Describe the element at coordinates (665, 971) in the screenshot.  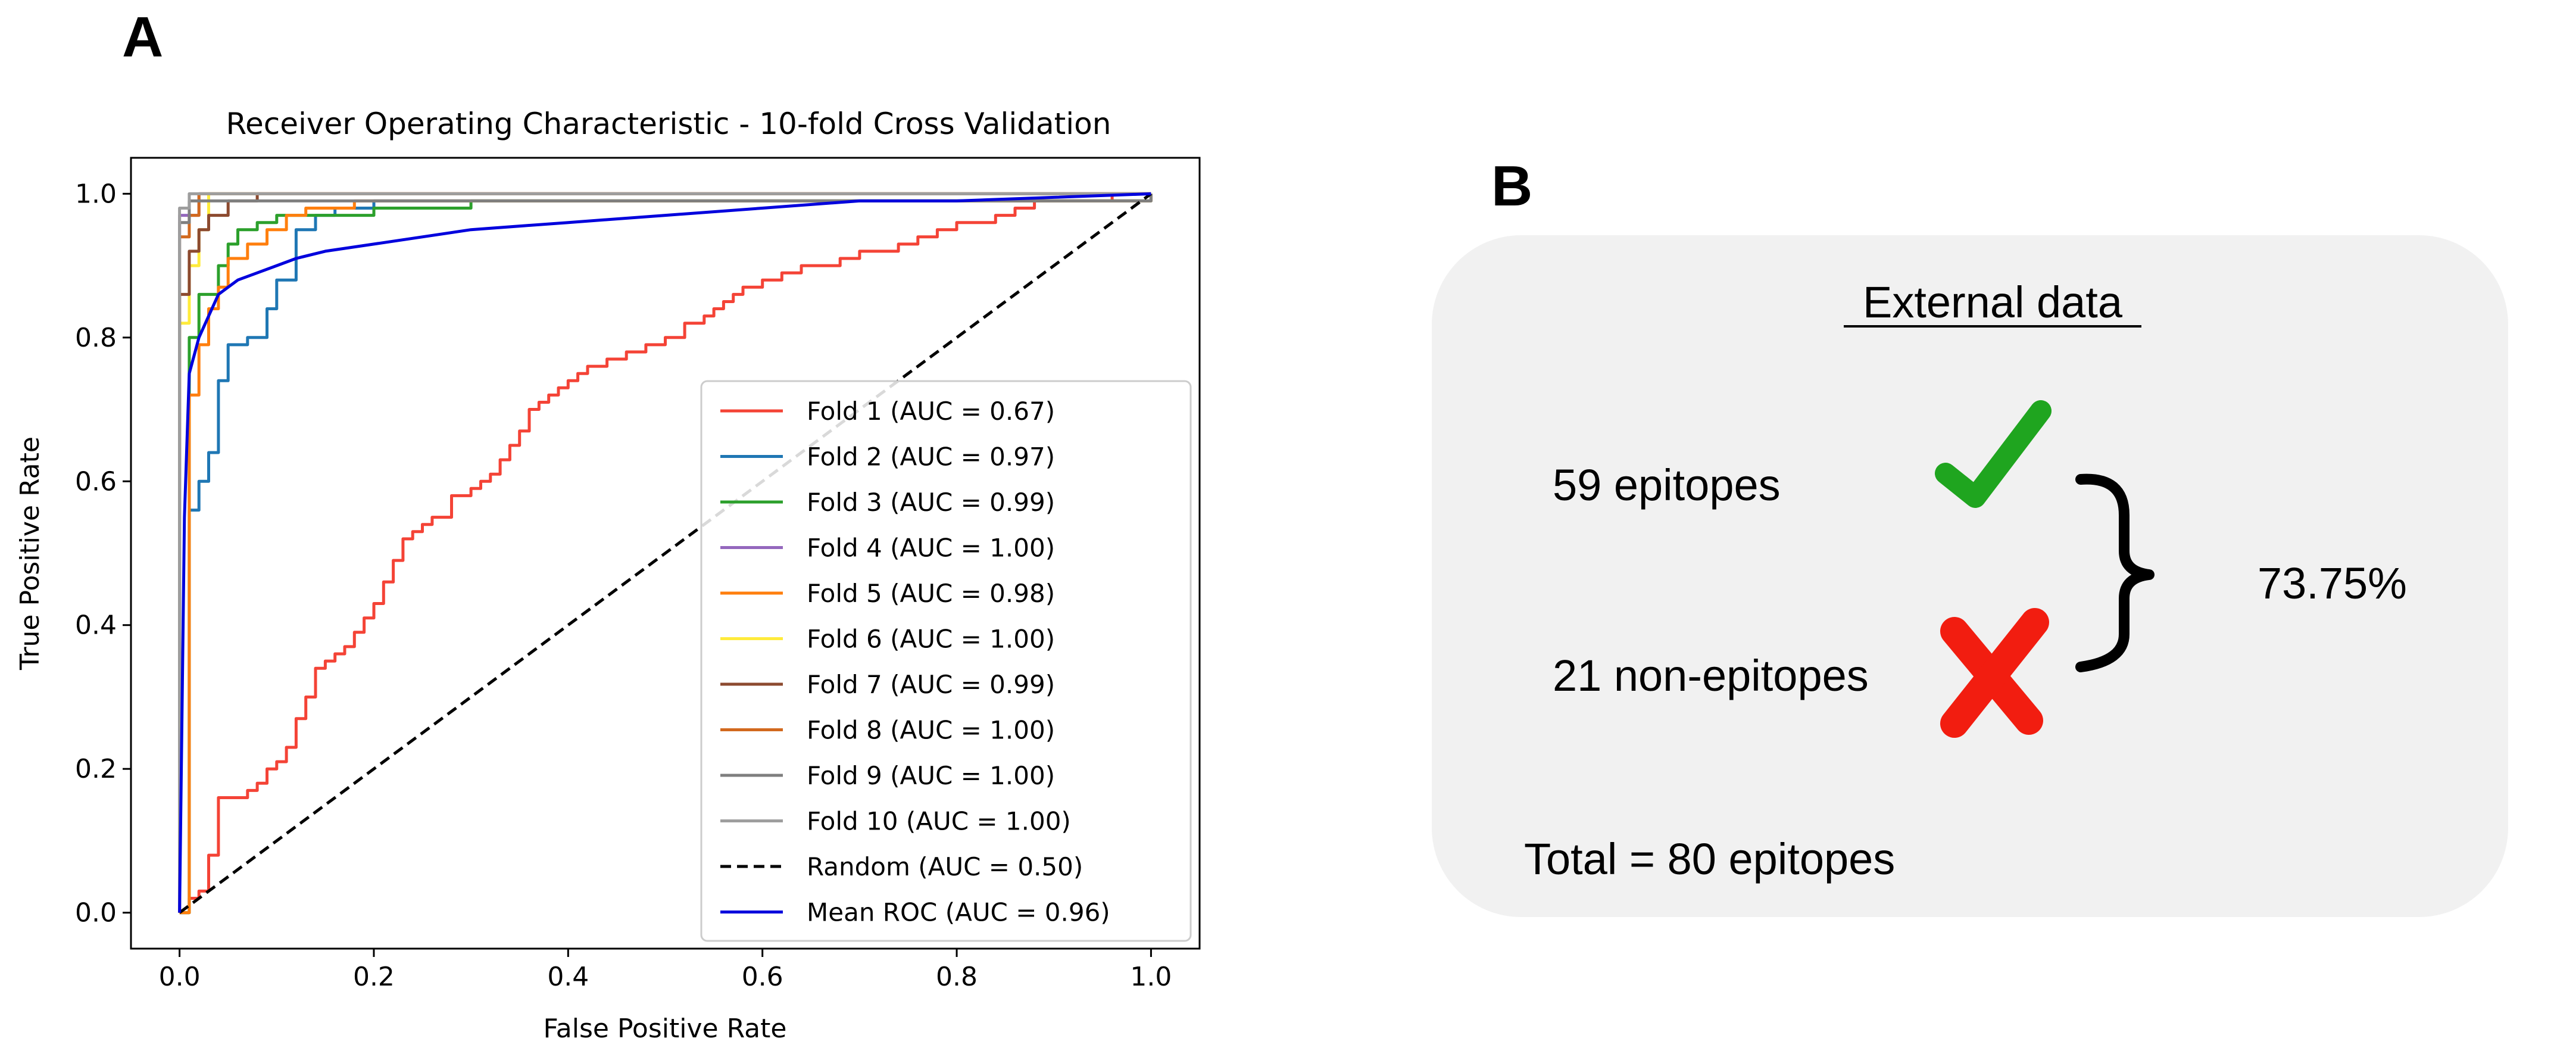
I see `x-axis-ticks: 0.0 0.2 0.4 0.6 0.8 1.0` at that location.